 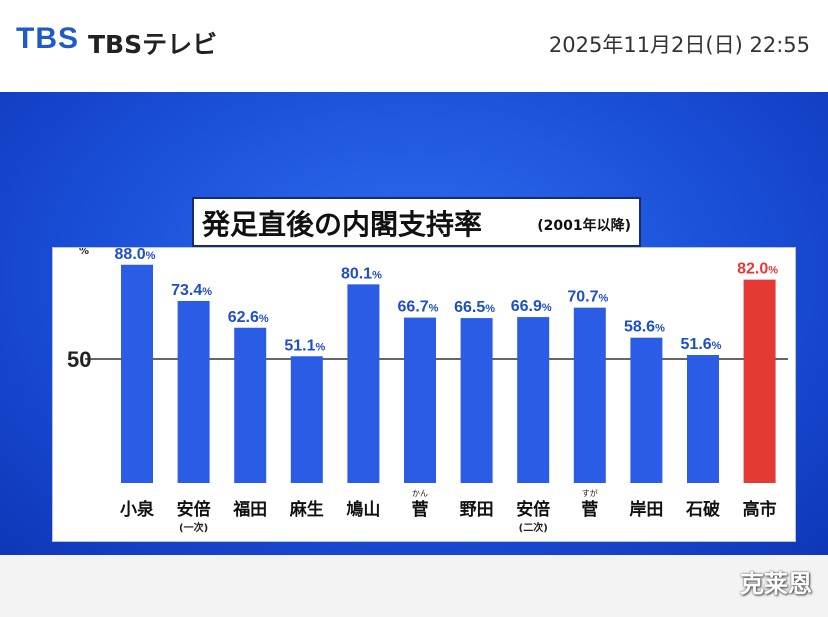 What do you see at coordinates (418, 307) in the screenshot?
I see `data-label: 66.7%` at bounding box center [418, 307].